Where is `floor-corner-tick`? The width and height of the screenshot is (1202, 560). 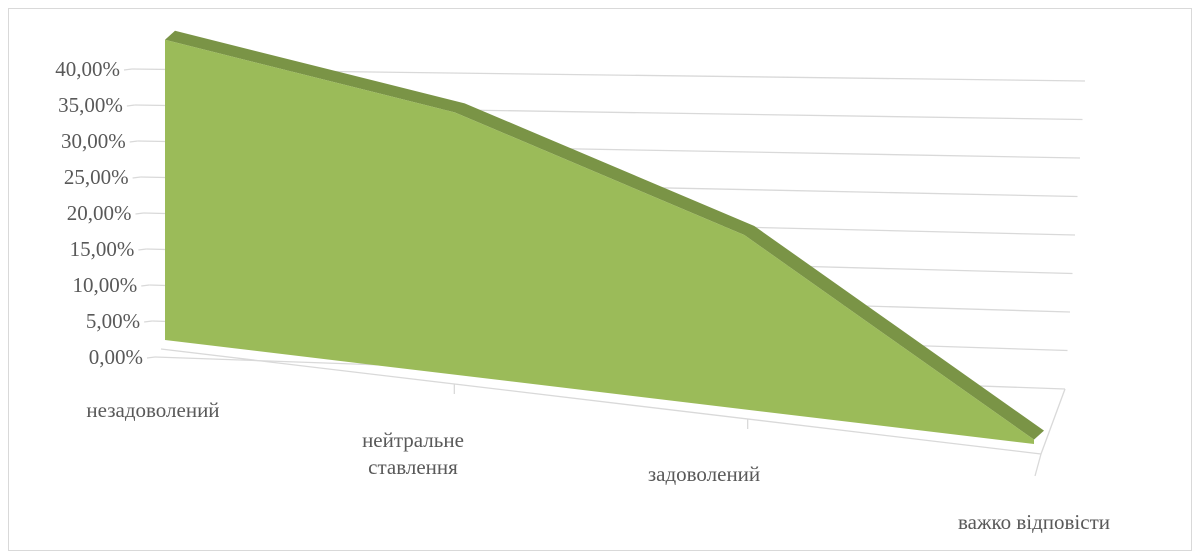
floor-corner-tick is located at coordinates (1038, 465).